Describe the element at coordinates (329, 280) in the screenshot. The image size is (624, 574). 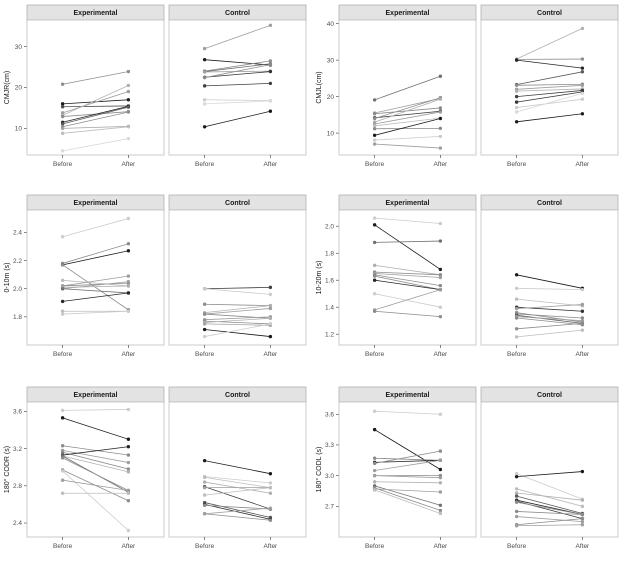
I see `y-tick-label: 1.6` at that location.